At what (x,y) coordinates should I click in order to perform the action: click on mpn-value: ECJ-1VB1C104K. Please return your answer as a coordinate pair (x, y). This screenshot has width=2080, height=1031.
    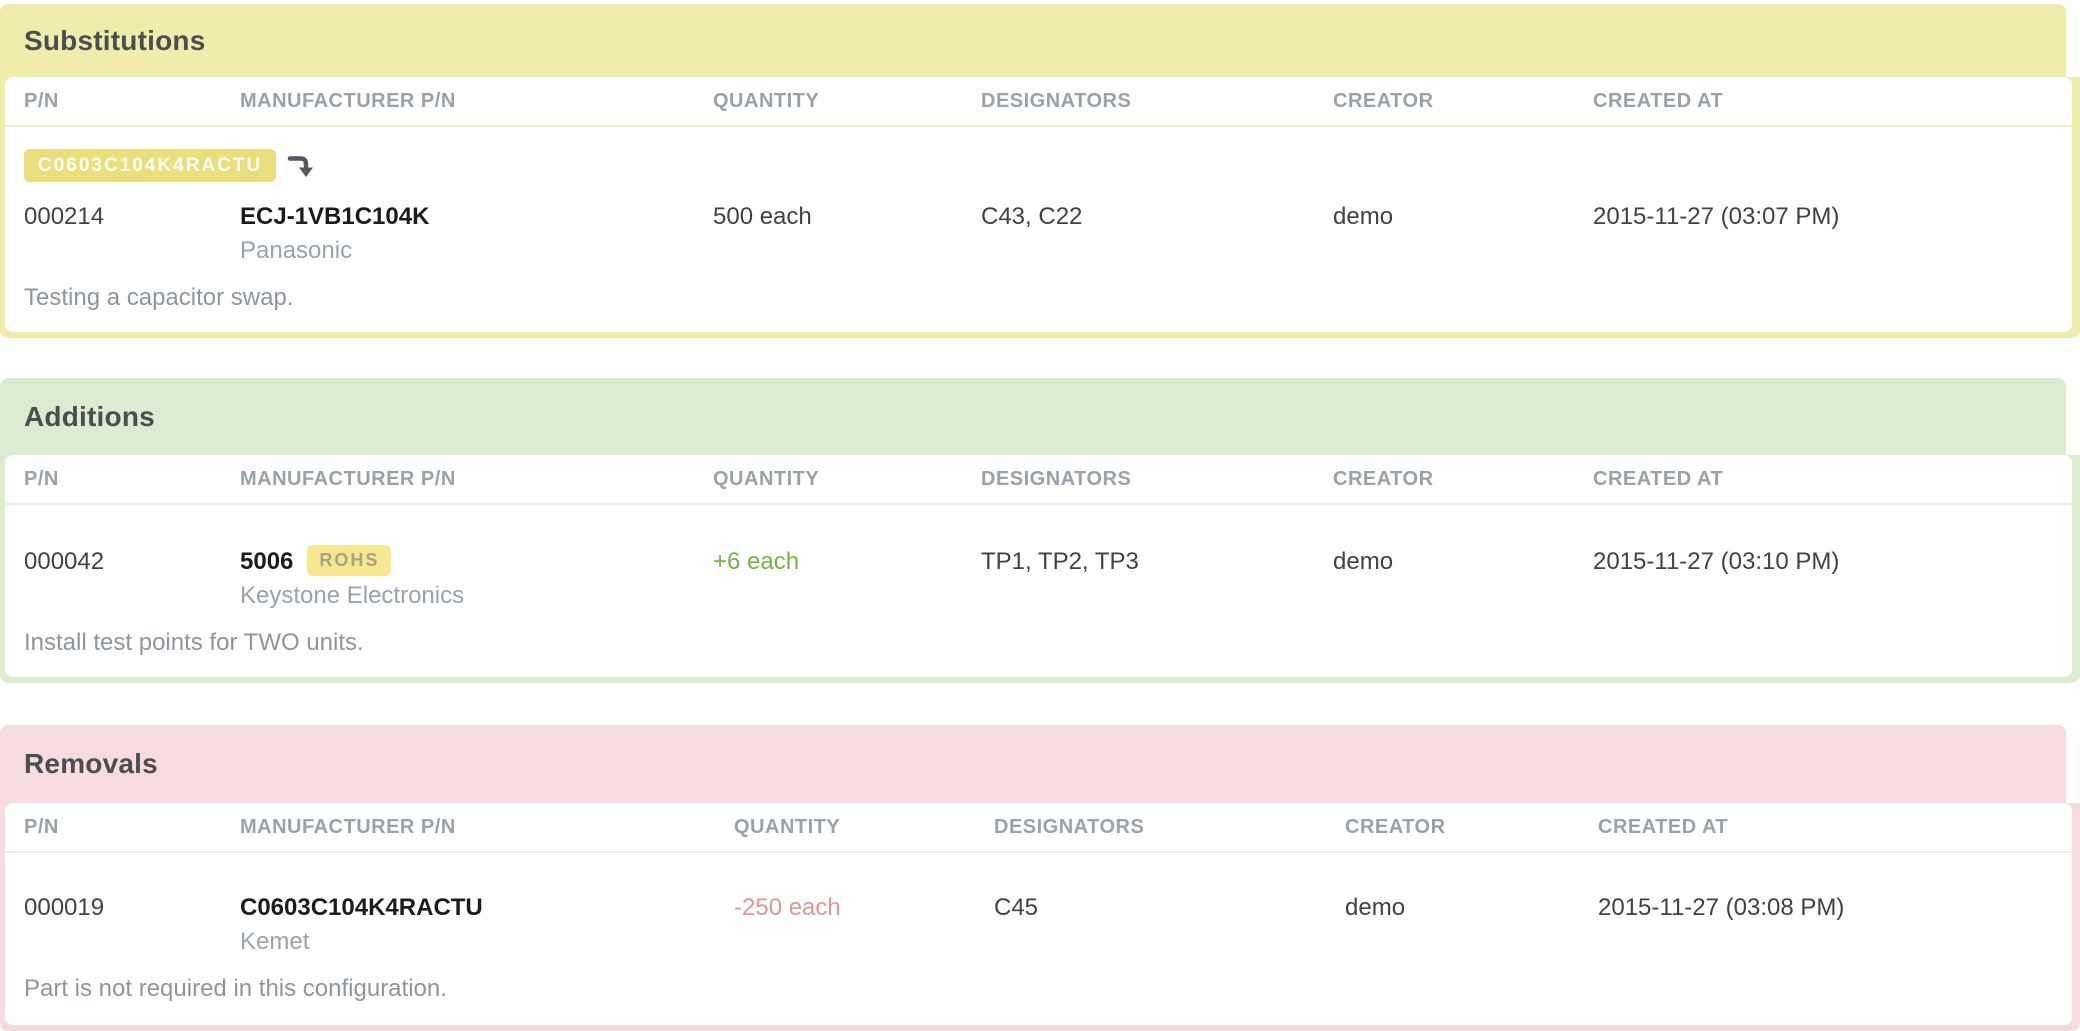
    Looking at the image, I should click on (335, 216).